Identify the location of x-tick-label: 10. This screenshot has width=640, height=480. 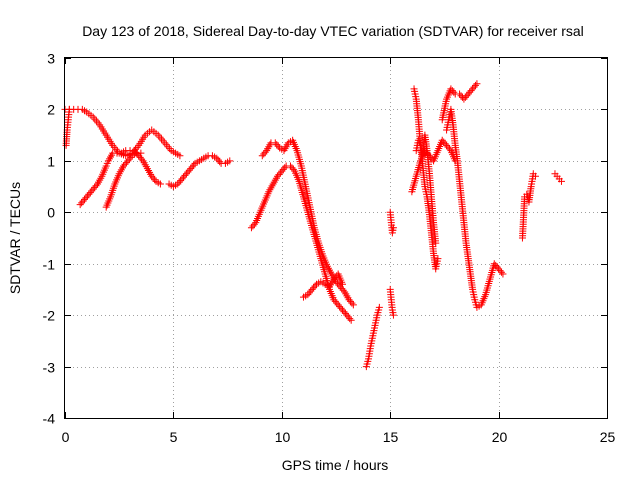
(283, 437).